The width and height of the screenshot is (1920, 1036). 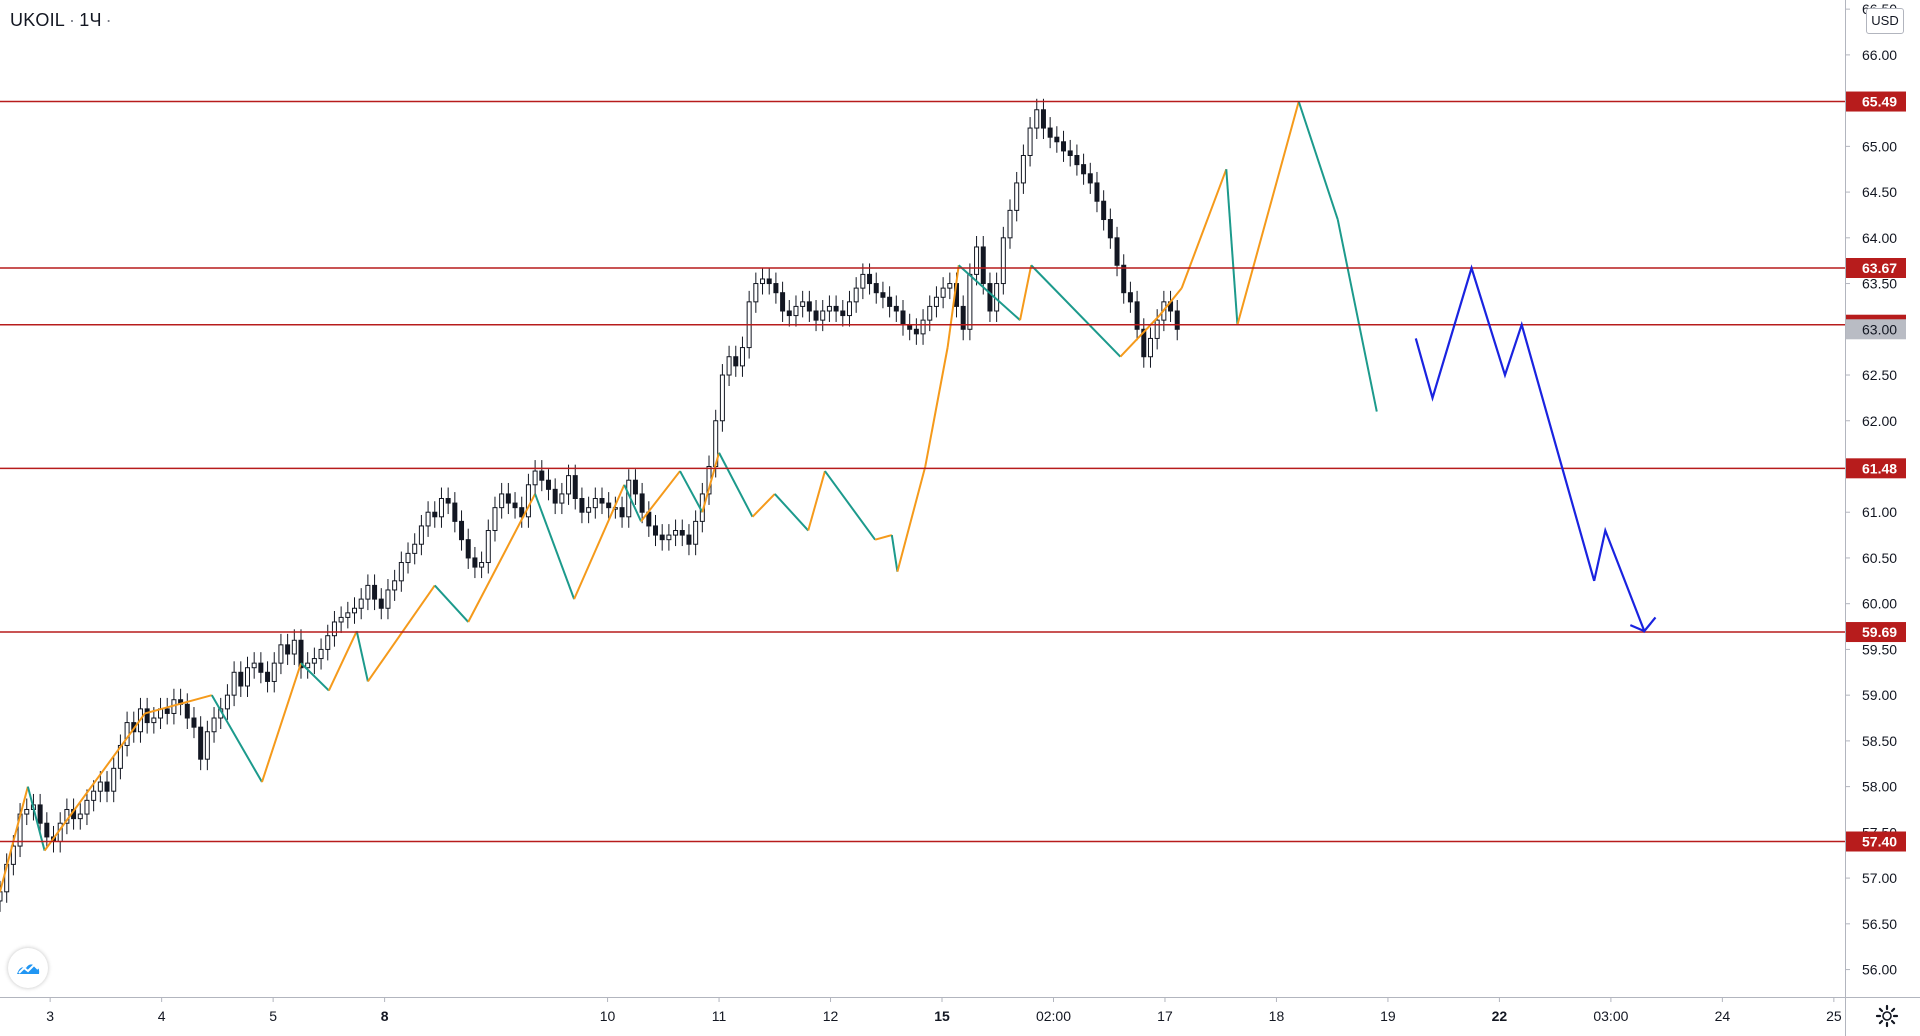 What do you see at coordinates (1879, 512) in the screenshot?
I see `price-axis-label: 61.00` at bounding box center [1879, 512].